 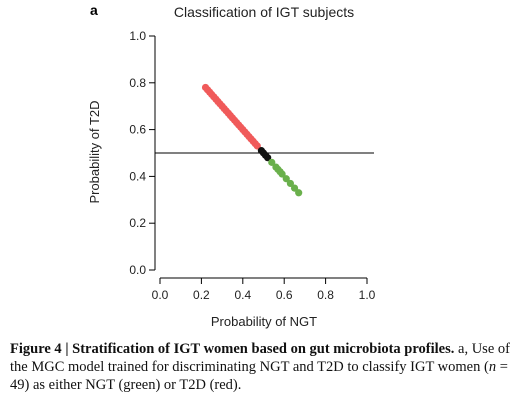 What do you see at coordinates (257, 146) in the screenshot?
I see `data-point-t2d` at bounding box center [257, 146].